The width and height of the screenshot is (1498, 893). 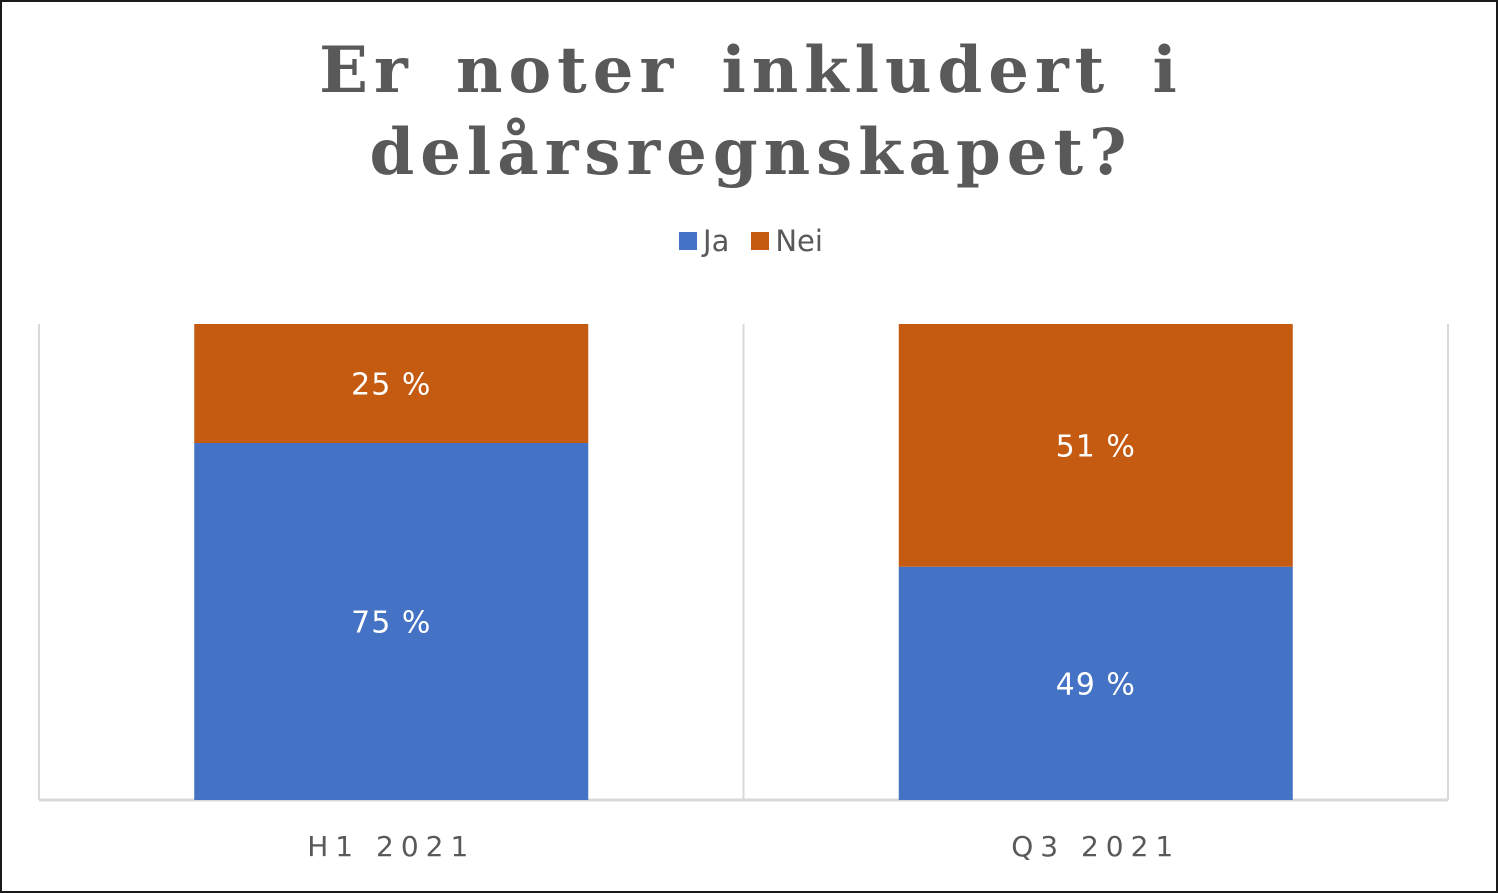 I want to click on legend-item-nei: Nei, so click(x=787, y=241).